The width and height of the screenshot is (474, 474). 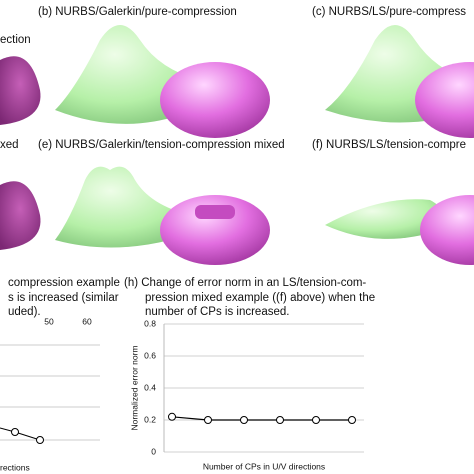 What do you see at coordinates (217, 312) in the screenshot?
I see `chart-caption: number of CPs is increased.` at bounding box center [217, 312].